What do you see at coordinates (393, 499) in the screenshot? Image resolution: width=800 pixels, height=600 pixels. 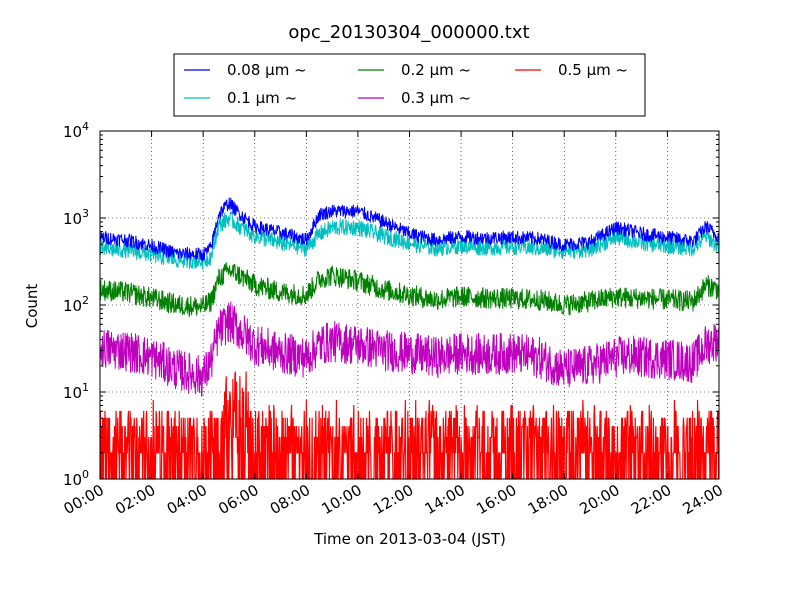 I see `x-tick-label: 12:00` at bounding box center [393, 499].